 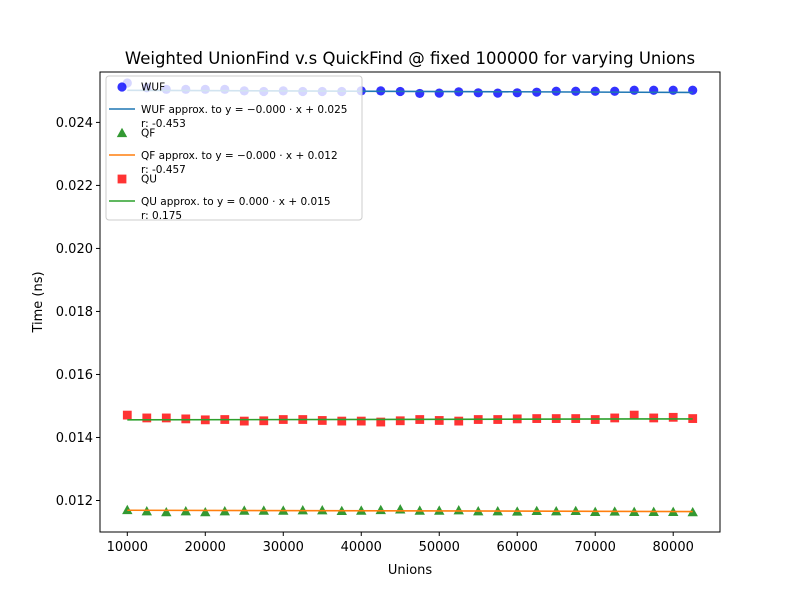 I want to click on qf-fit-line, so click(x=410, y=511).